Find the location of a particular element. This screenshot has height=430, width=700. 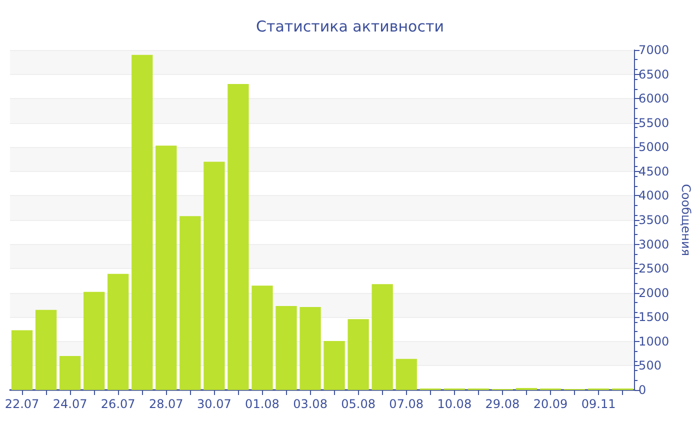

x-tick-label: 28.07 is located at coordinates (166, 404).